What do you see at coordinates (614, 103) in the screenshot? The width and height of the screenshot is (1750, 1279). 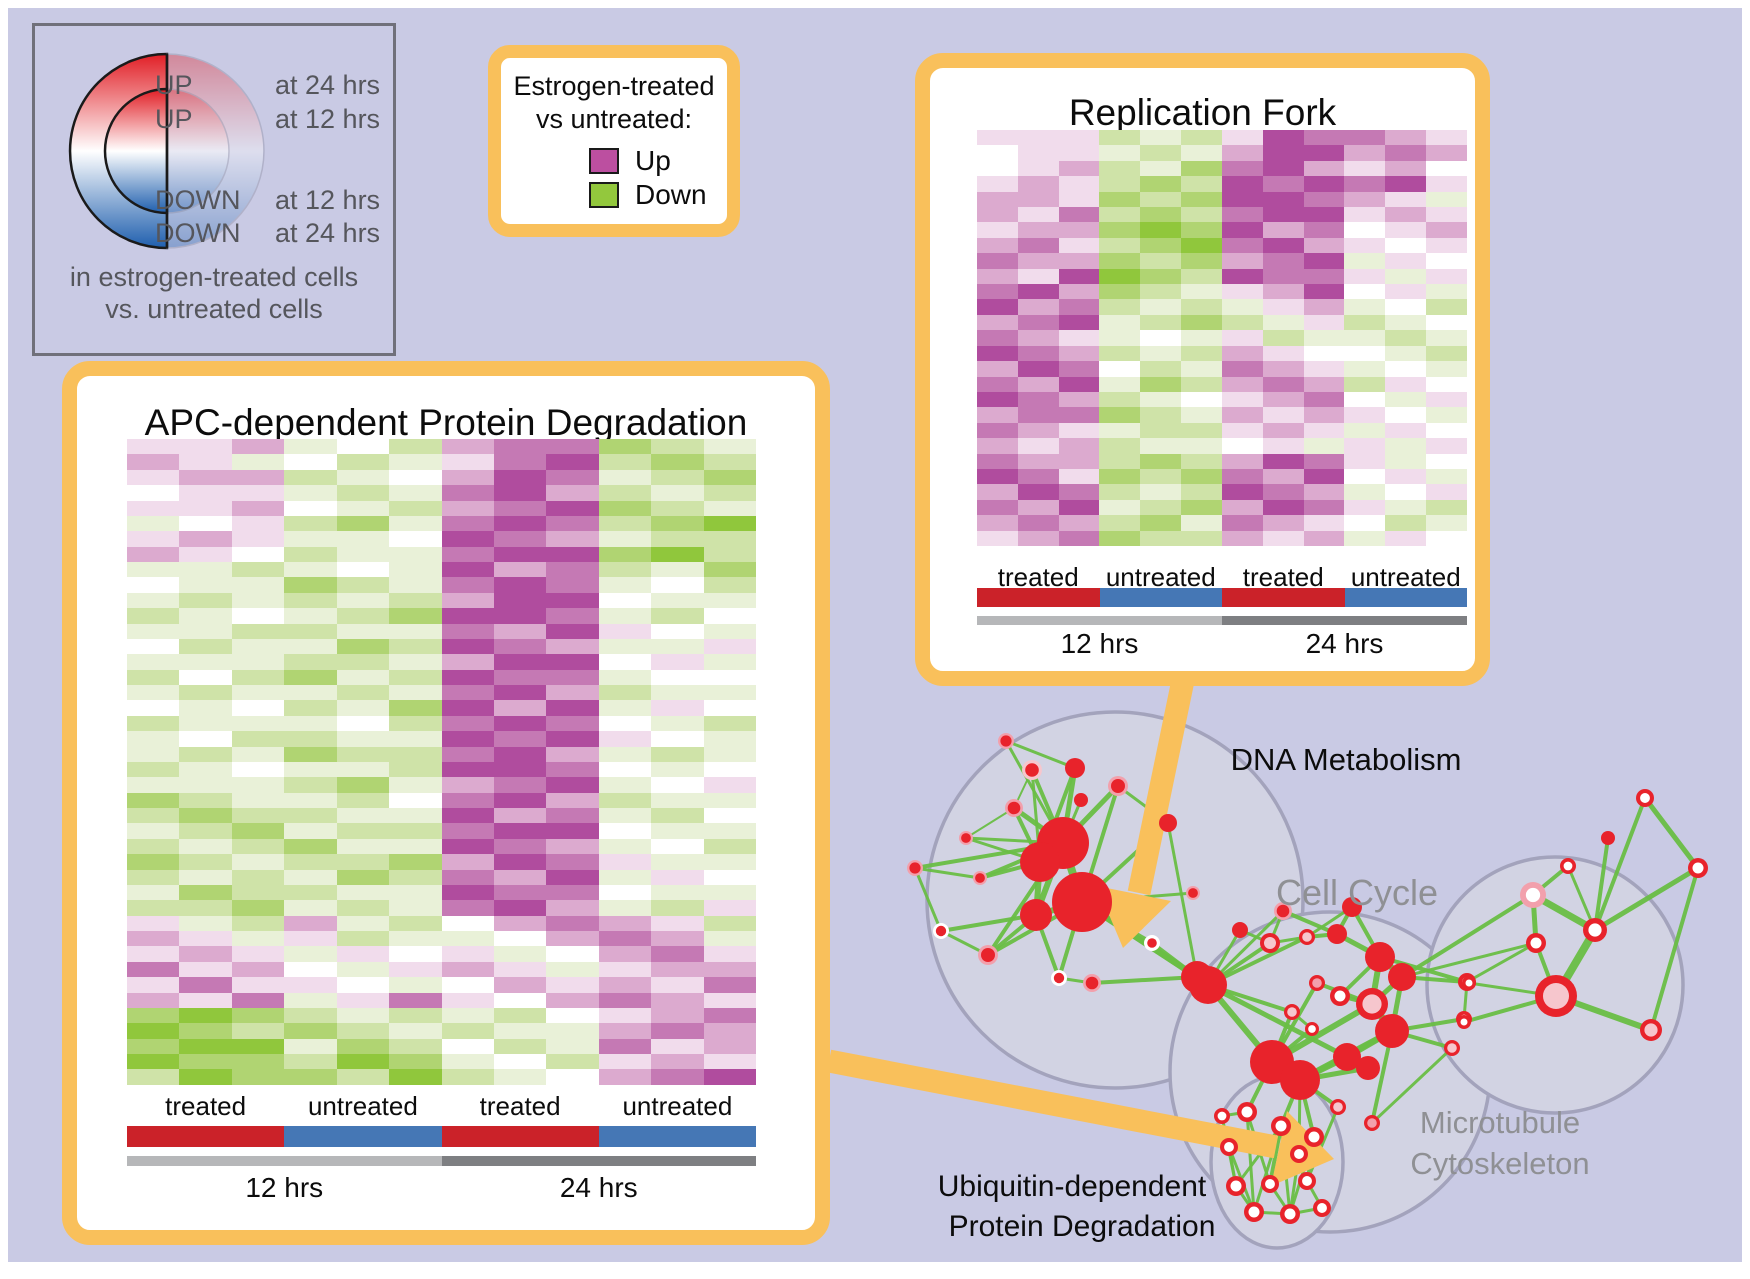 I see `estrogen-legend-title: Estrogen-treated vs untreated:` at bounding box center [614, 103].